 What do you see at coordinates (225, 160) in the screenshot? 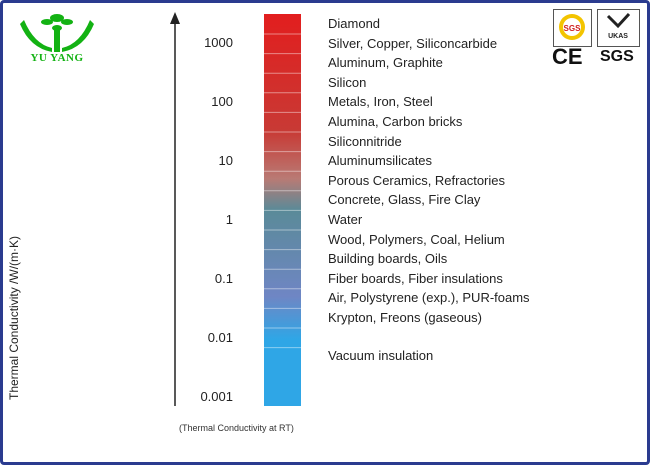
I see `y-tick-label: 10` at bounding box center [225, 160].